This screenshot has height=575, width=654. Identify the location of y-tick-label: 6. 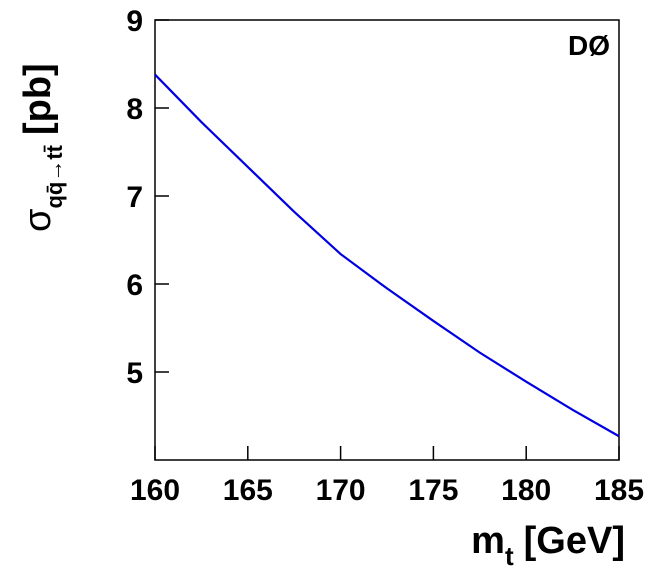
(134, 285).